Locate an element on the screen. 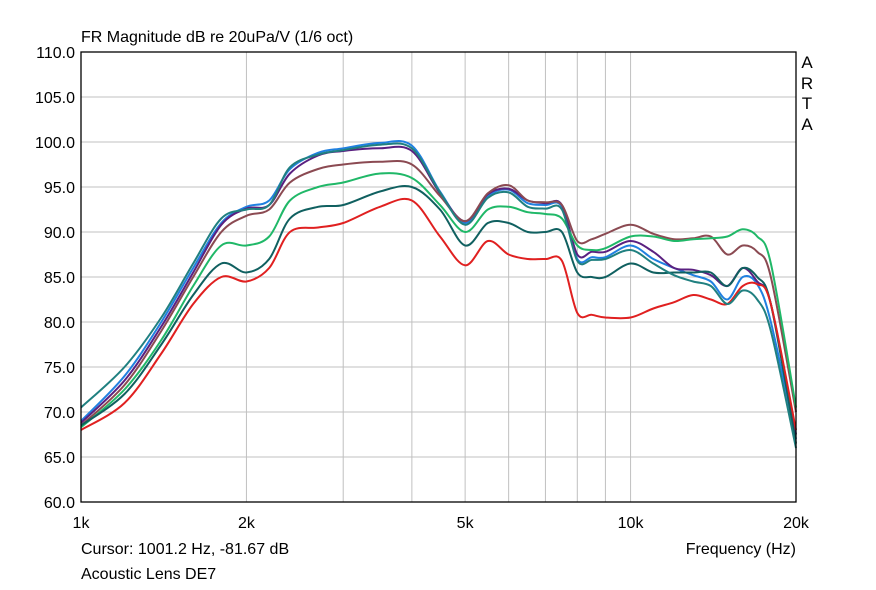  chart-title: FR Magnitude dB re 20uPa/V (1/6 oct) is located at coordinates (217, 37).